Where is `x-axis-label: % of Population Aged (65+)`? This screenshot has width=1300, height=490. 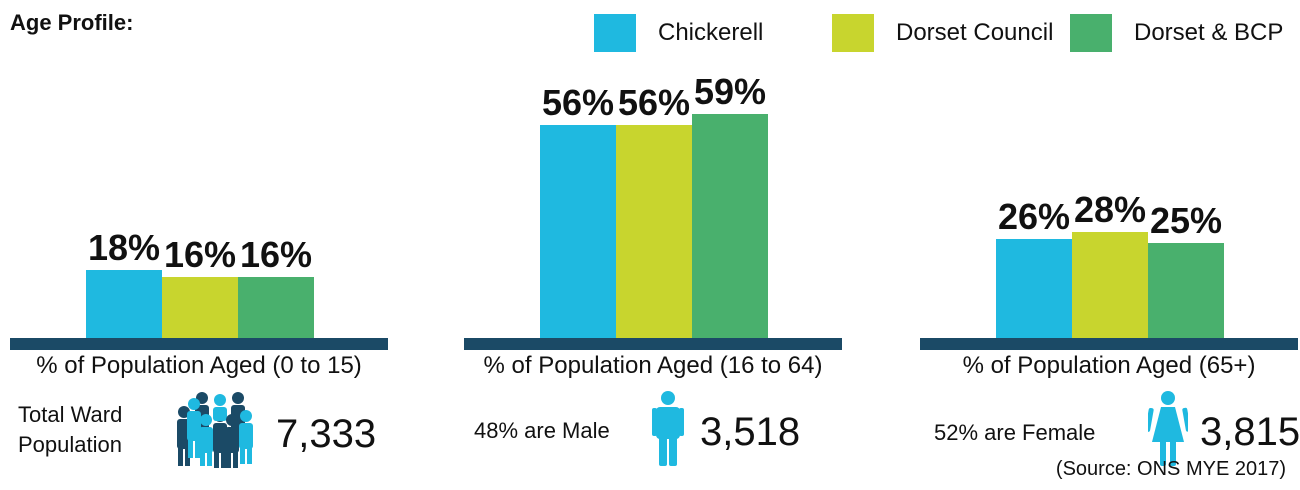 x-axis-label: % of Population Aged (65+) is located at coordinates (1109, 365).